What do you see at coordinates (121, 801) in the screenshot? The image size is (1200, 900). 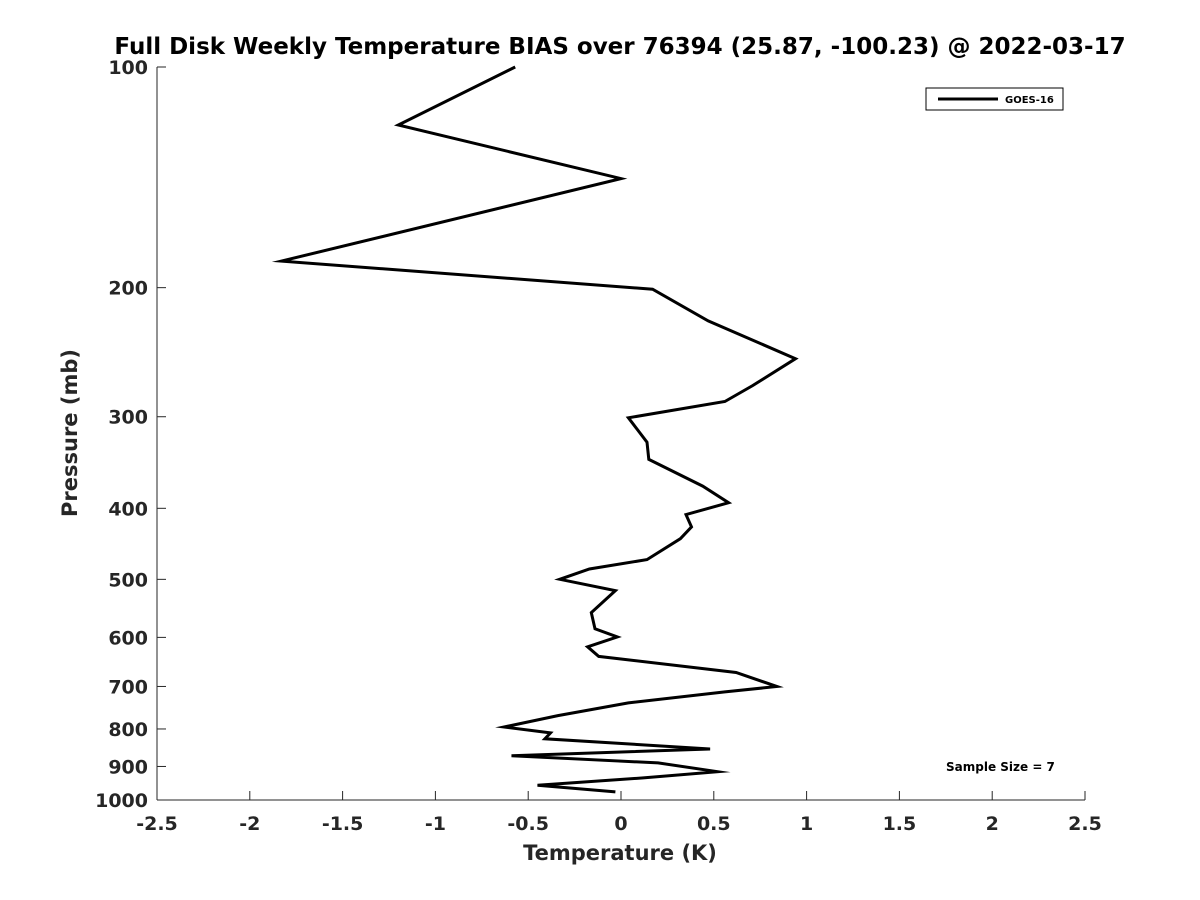 I see `y-tick-label: 1000` at bounding box center [121, 801].